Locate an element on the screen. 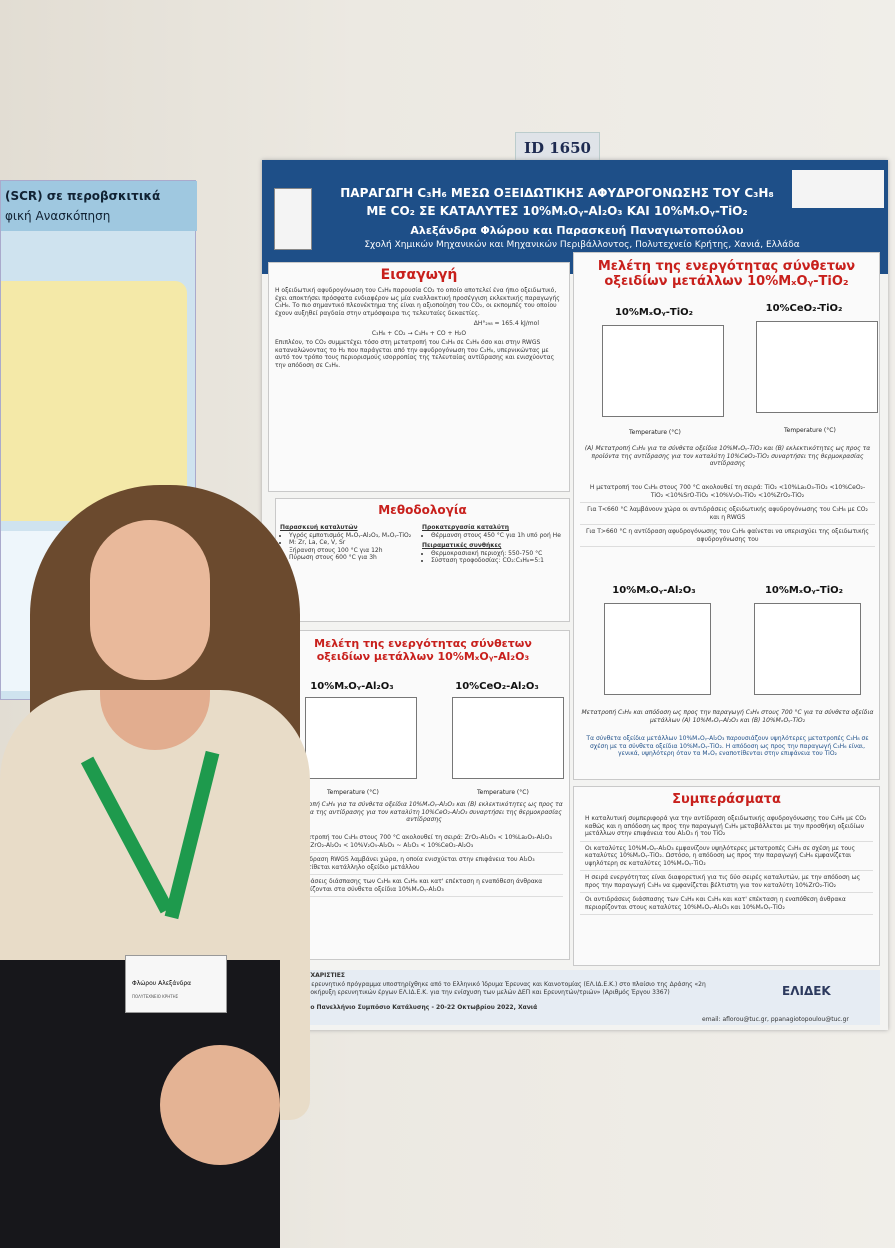 Image resolution: width=895 pixels, height=1248 pixels. left-poster-title: (SCR) σε περοβσκιτικά is located at coordinates (83, 196).